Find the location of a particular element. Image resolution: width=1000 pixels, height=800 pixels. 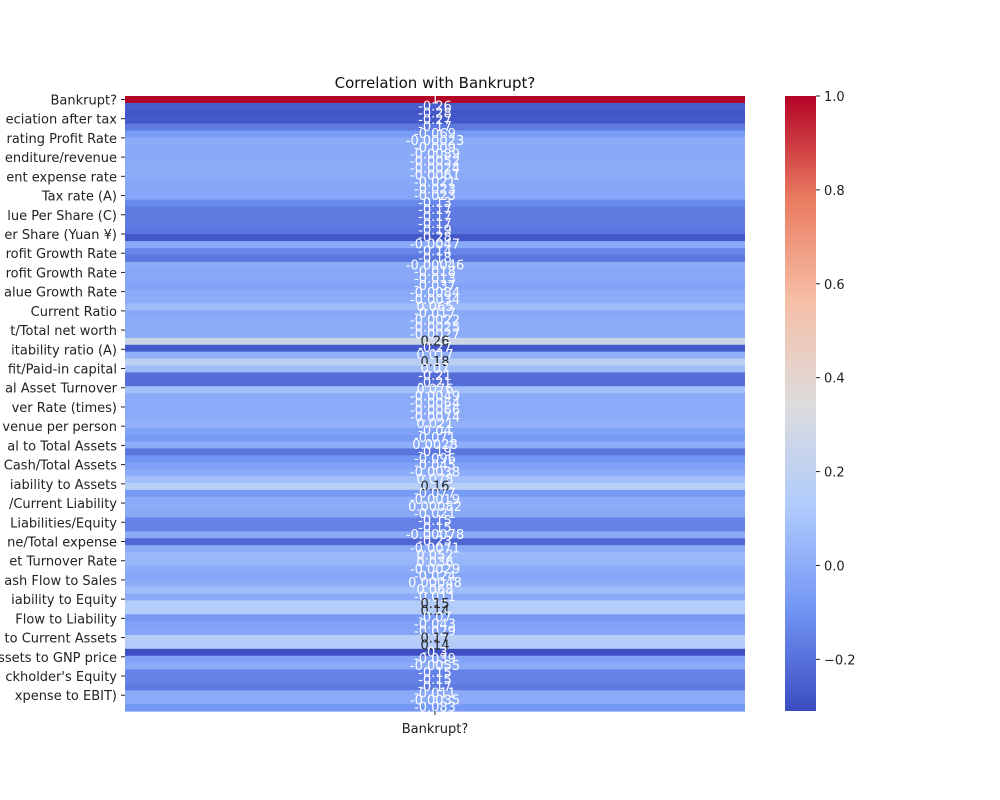

y-tick-label: ssets to GNP price is located at coordinates (58, 658).